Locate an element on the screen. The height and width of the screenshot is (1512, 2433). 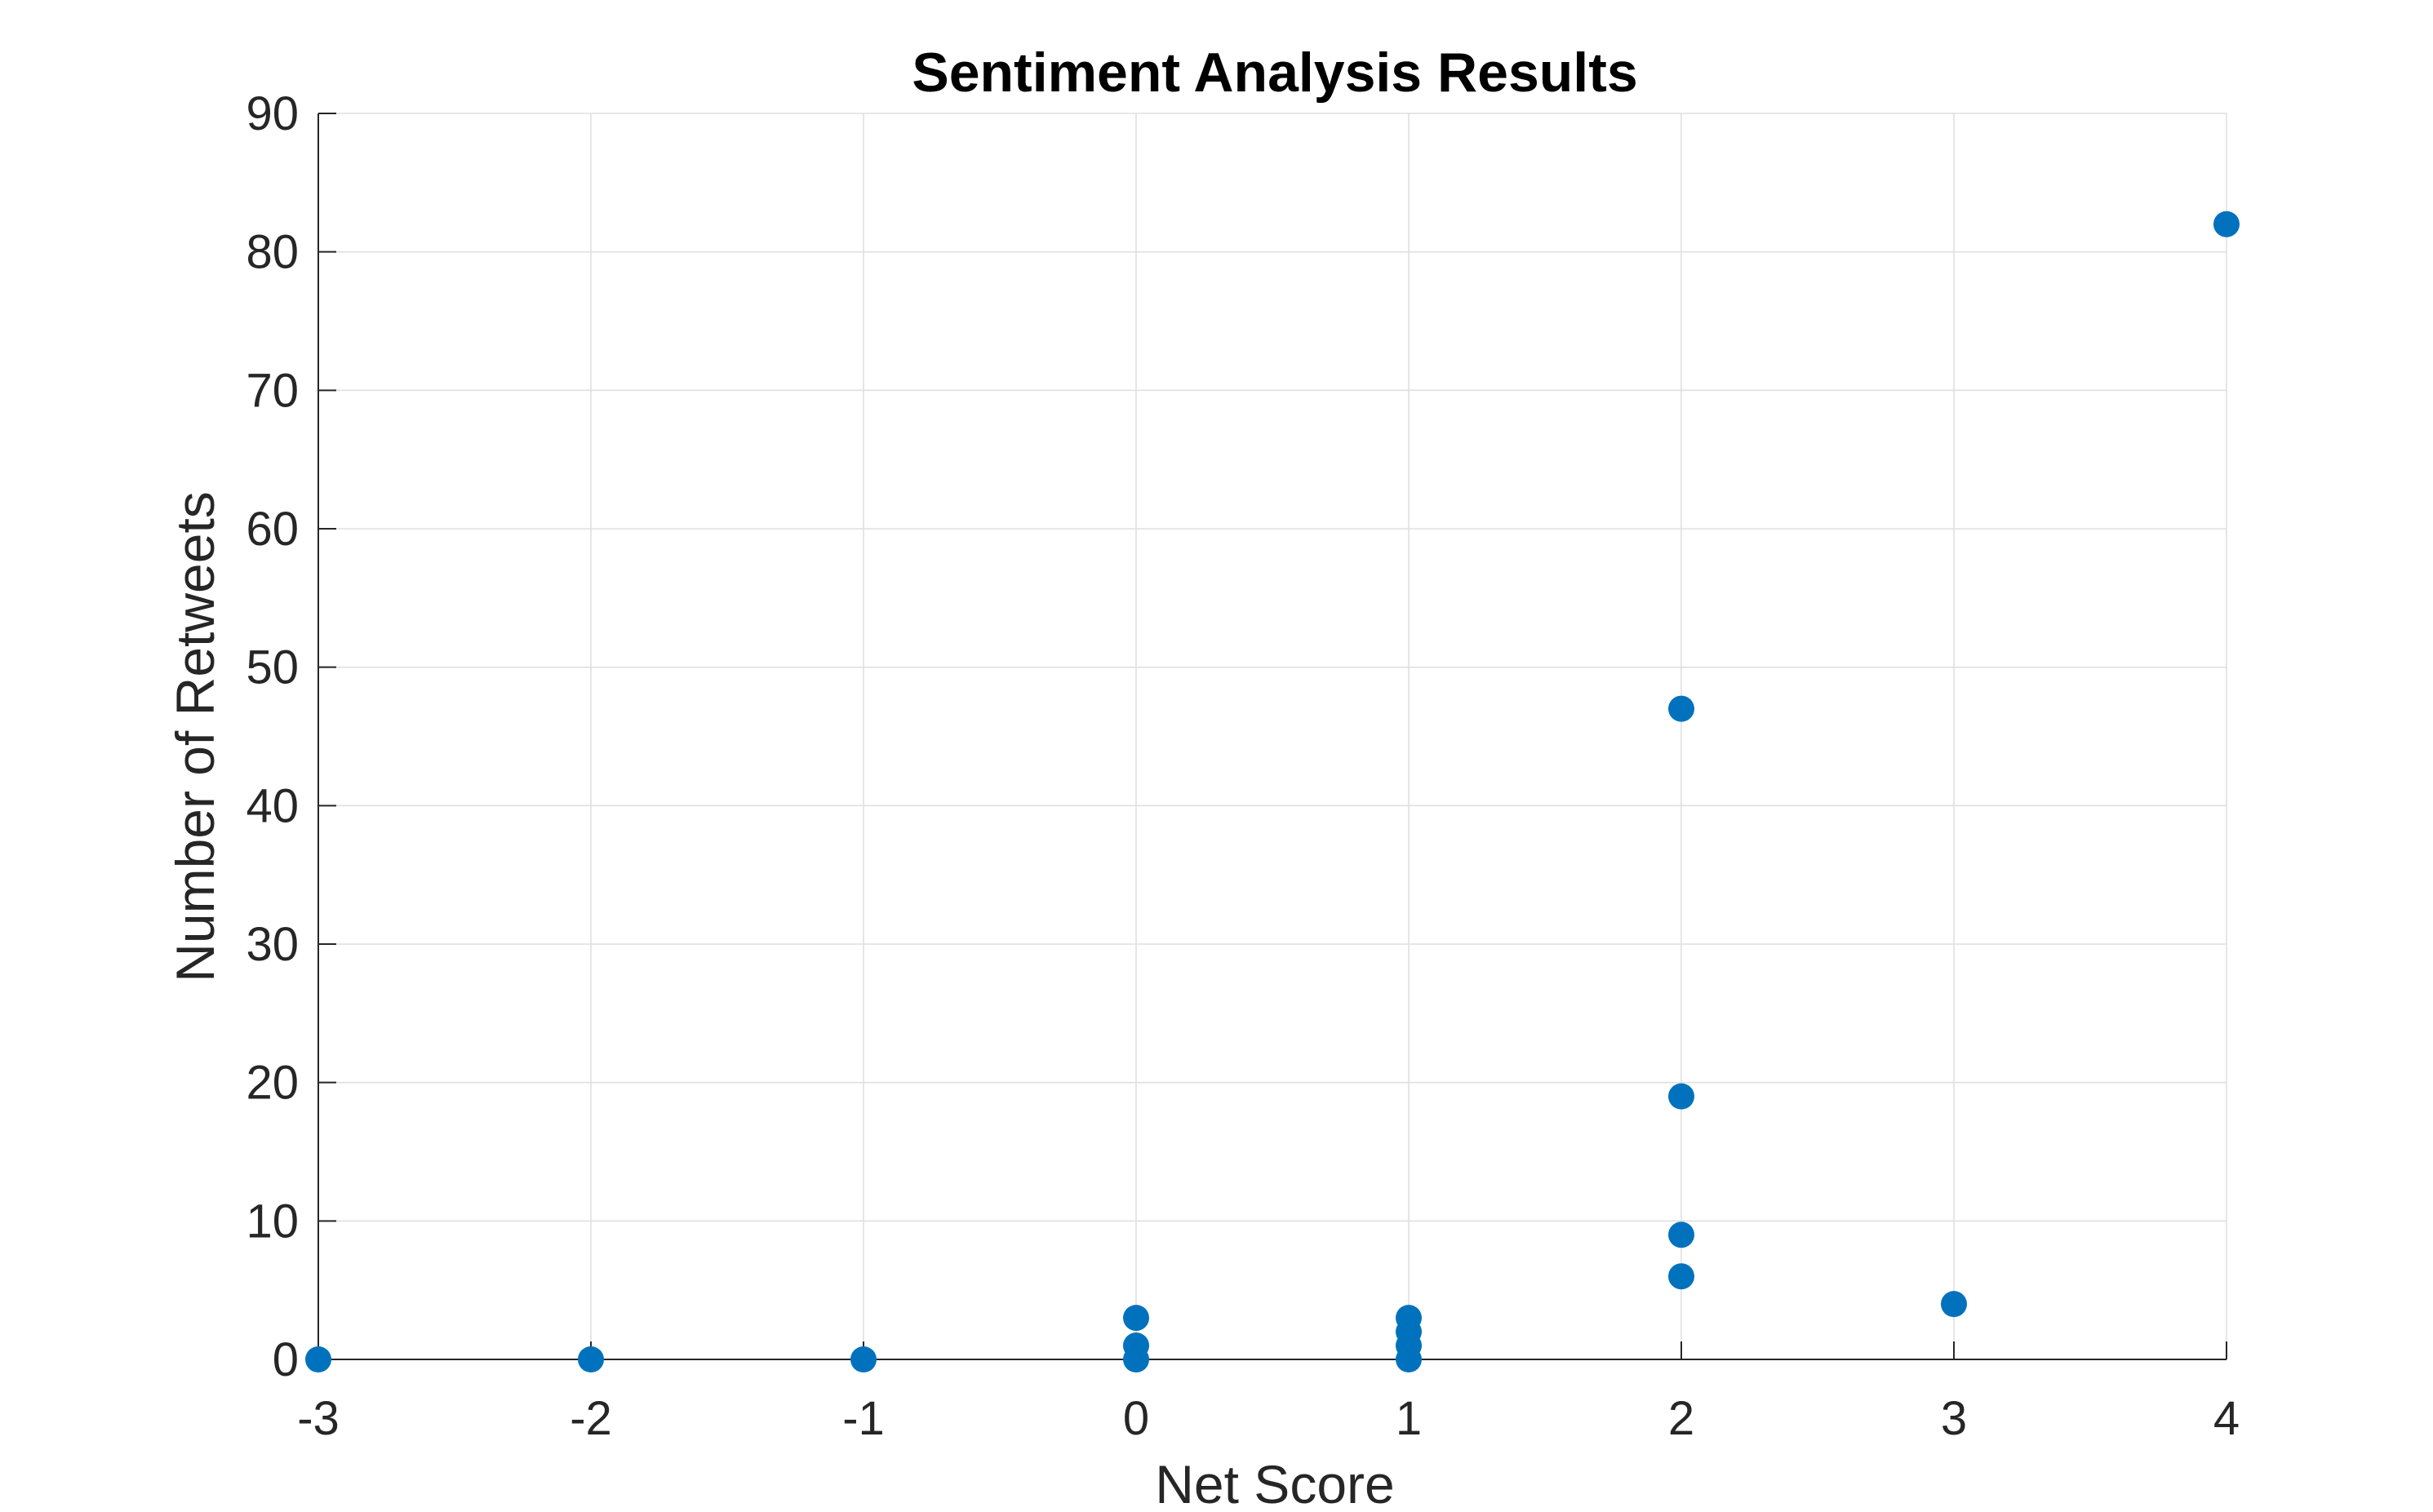
x-tick-label: -3 is located at coordinates (318, 1418).